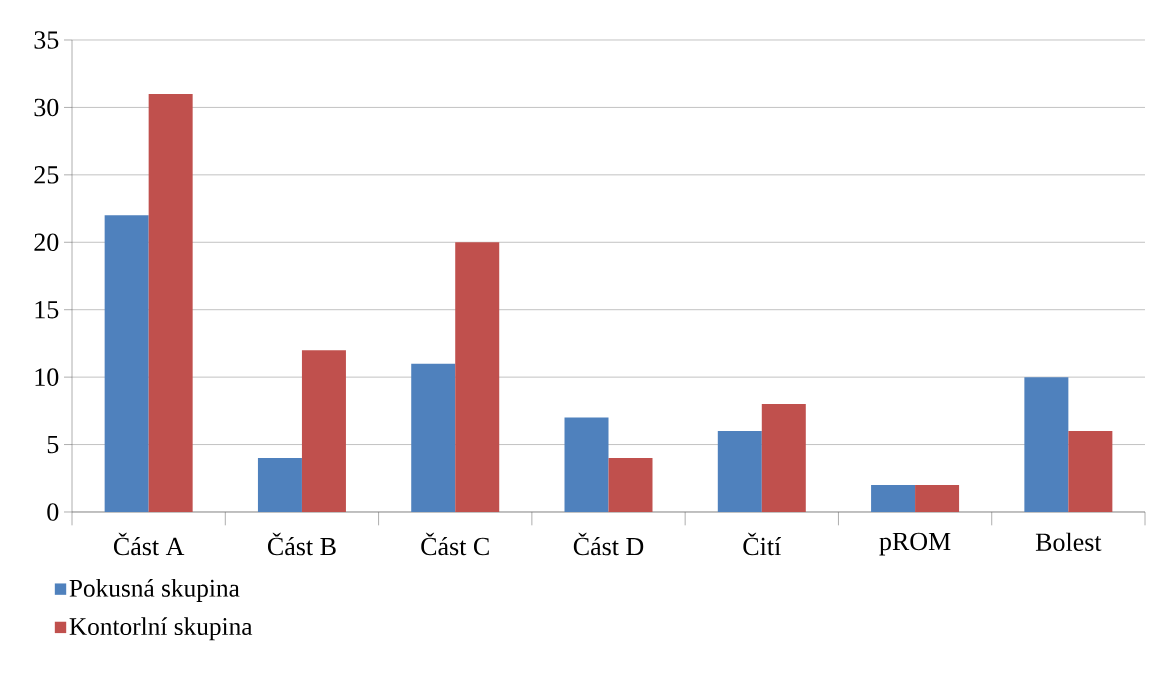 The width and height of the screenshot is (1151, 677). I want to click on y-tick-label: 15, so click(47, 309).